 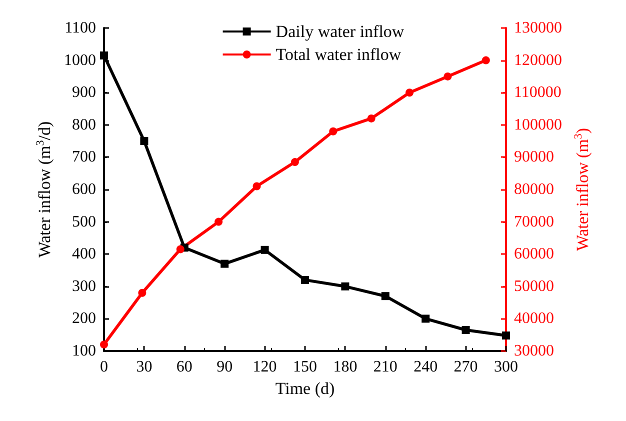 I want to click on x-tick-label: 60, so click(x=184, y=367).